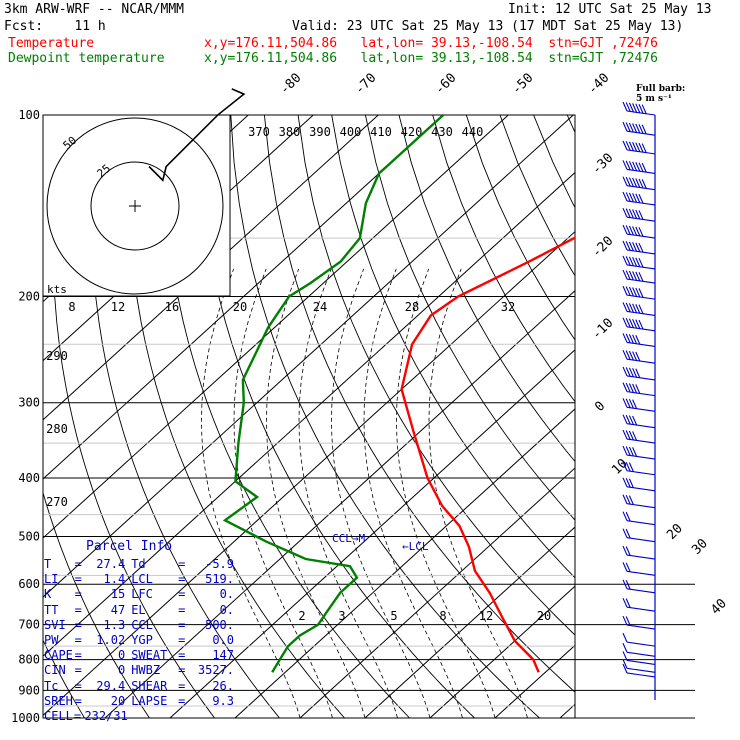 This screenshot has height=740, width=740. What do you see at coordinates (227, 609) in the screenshot?
I see `parcel-value: 0.` at bounding box center [227, 609].